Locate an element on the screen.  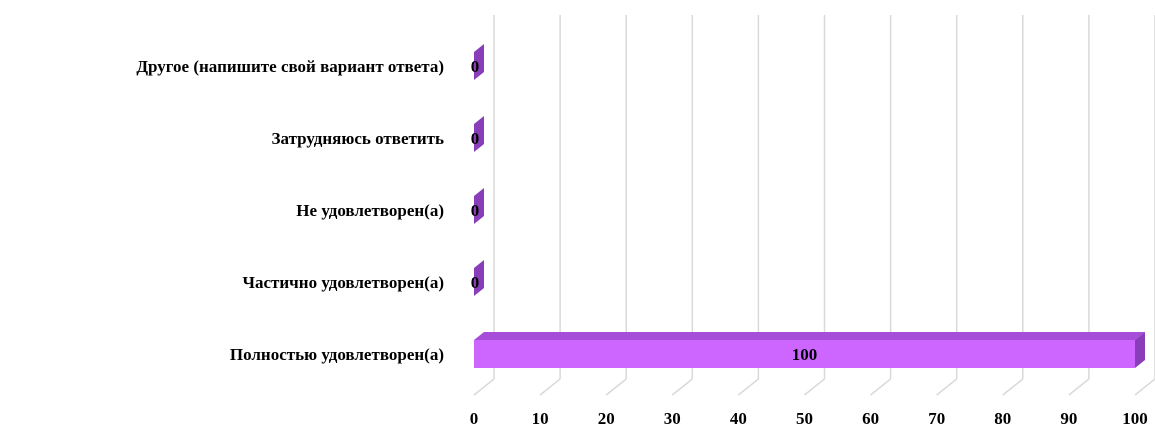
x-tick-label: 70 is located at coordinates (936, 418).